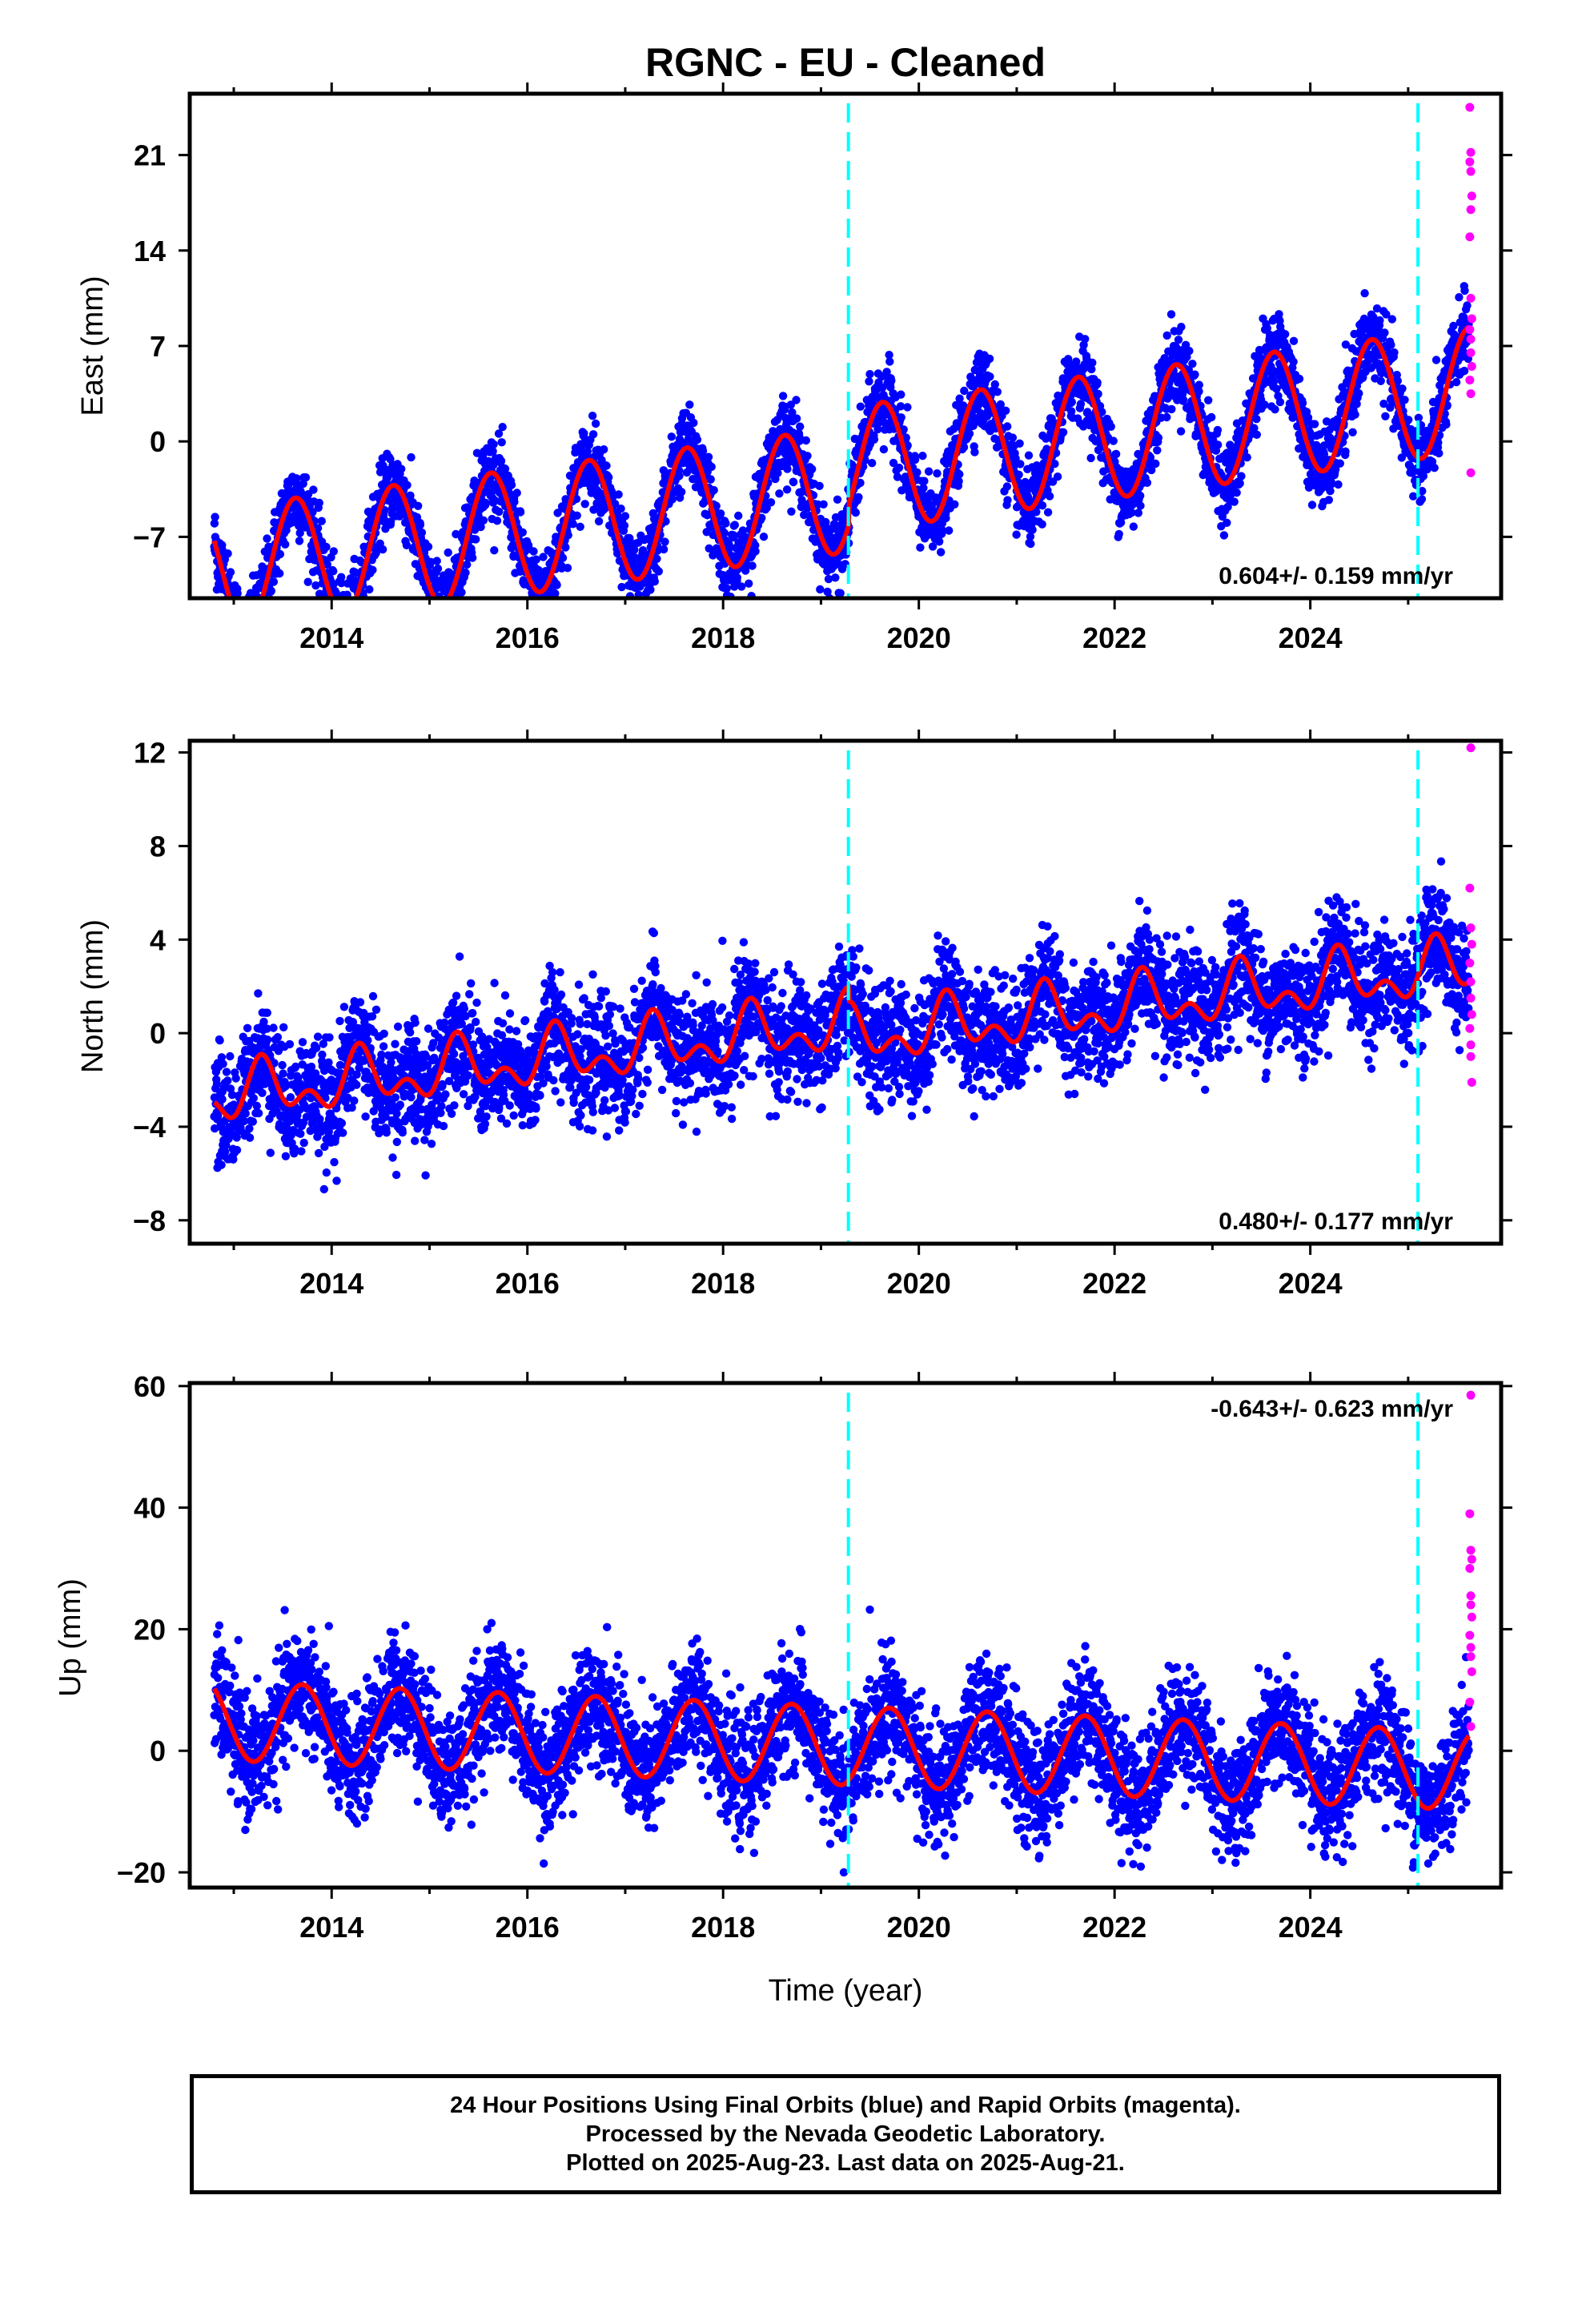 This screenshot has width=1582, height=2324. What do you see at coordinates (149, 537) in the screenshot?
I see `y-tick-label: −7` at bounding box center [149, 537].